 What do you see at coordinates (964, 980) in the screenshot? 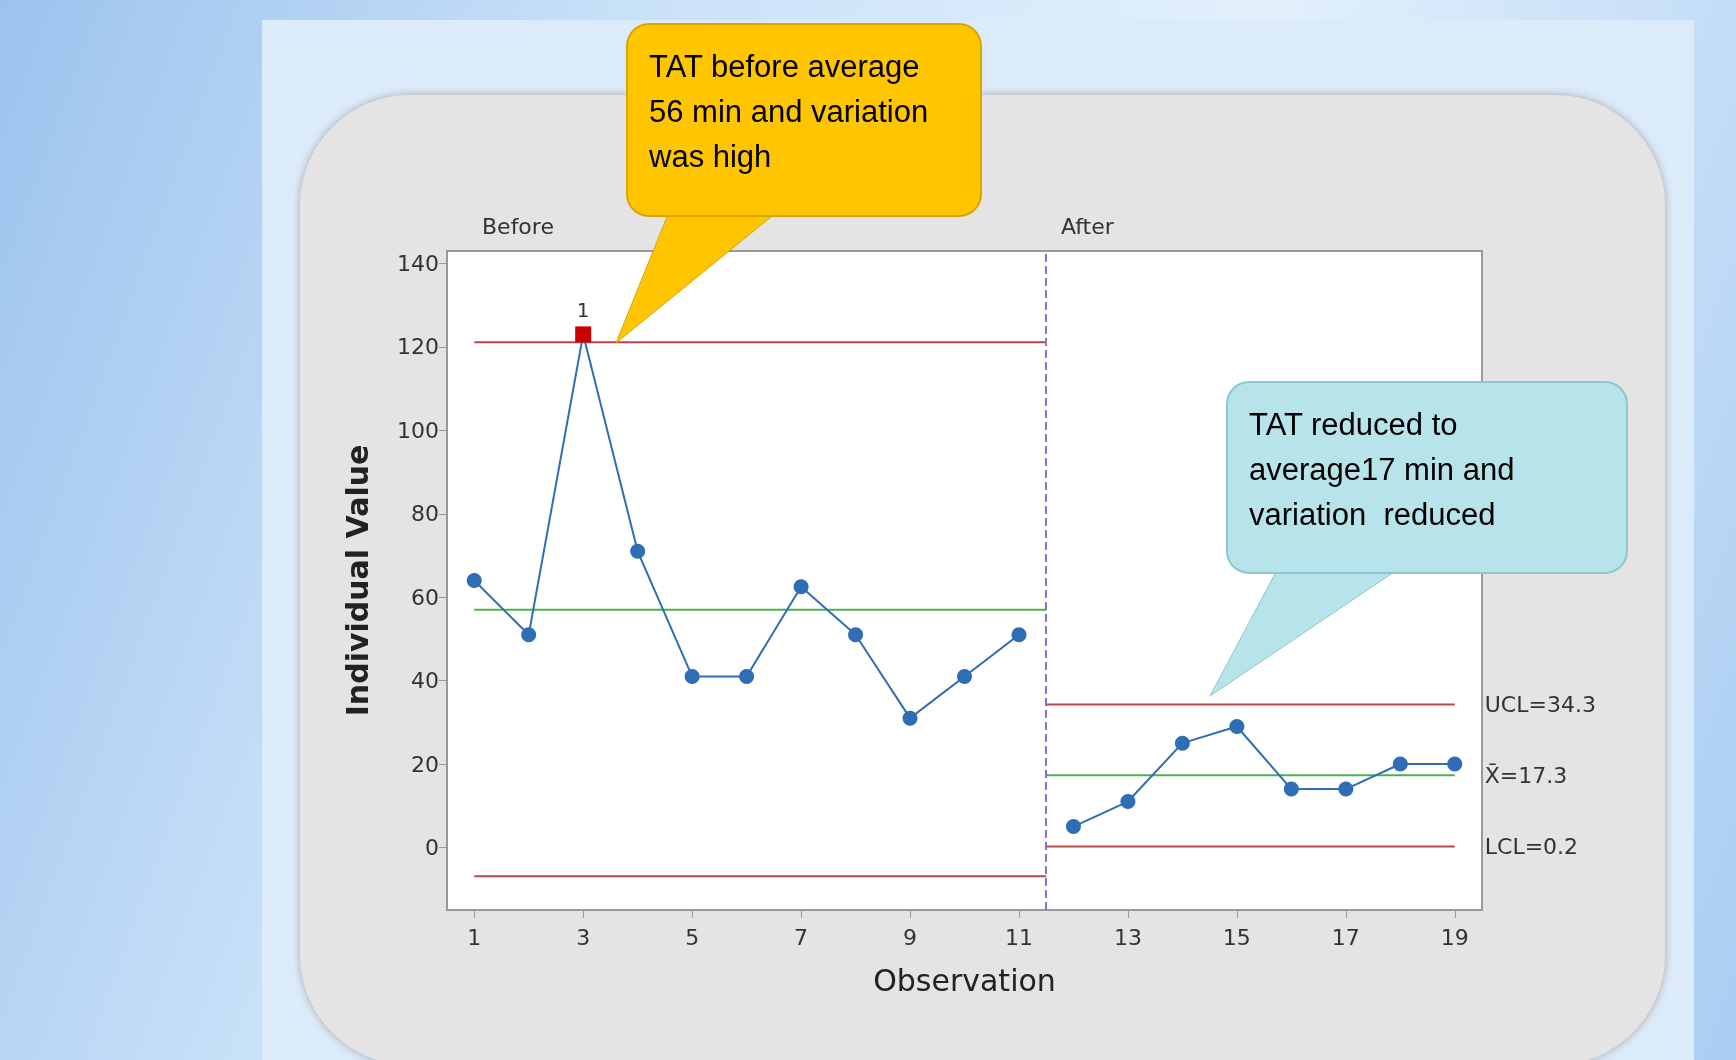
I see `x-axis-title: Observation` at bounding box center [964, 980].